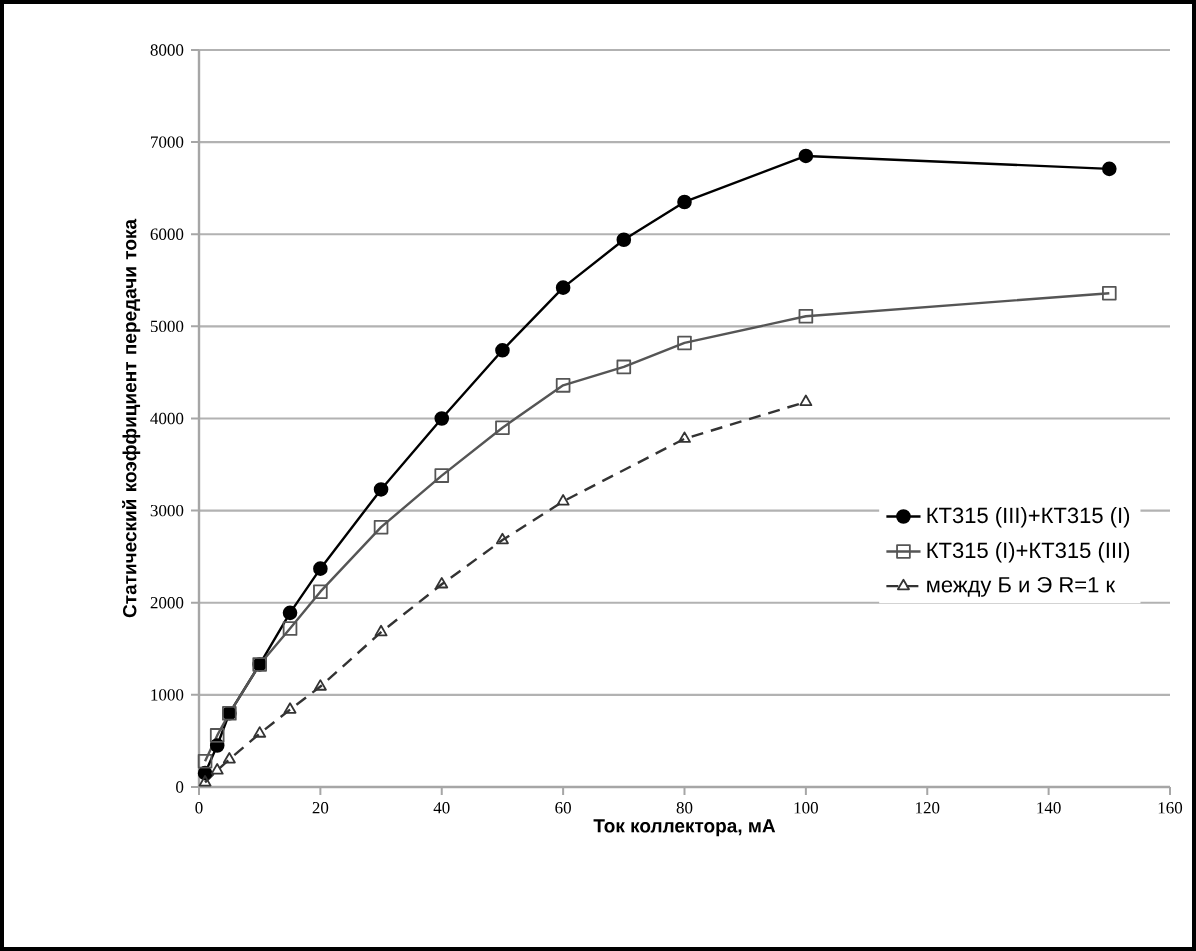 Image resolution: width=1196 pixels, height=951 pixels. I want to click on x-tick-label: 20, so click(320, 808).